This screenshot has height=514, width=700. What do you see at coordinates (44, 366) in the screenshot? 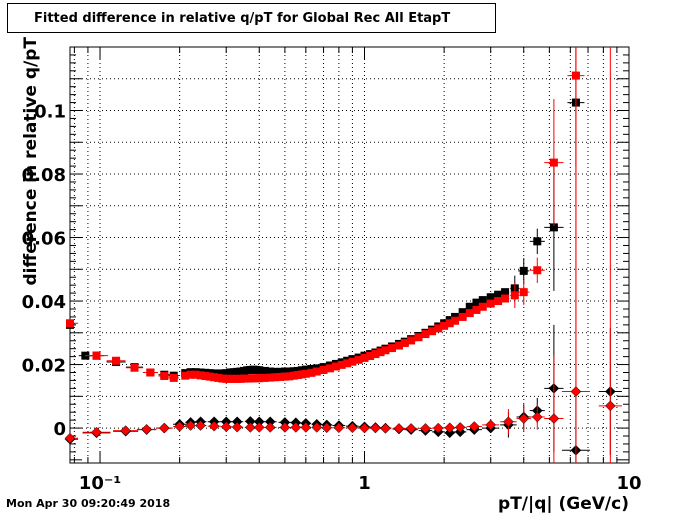
I see `y-tick-label: 0.02` at bounding box center [44, 366].